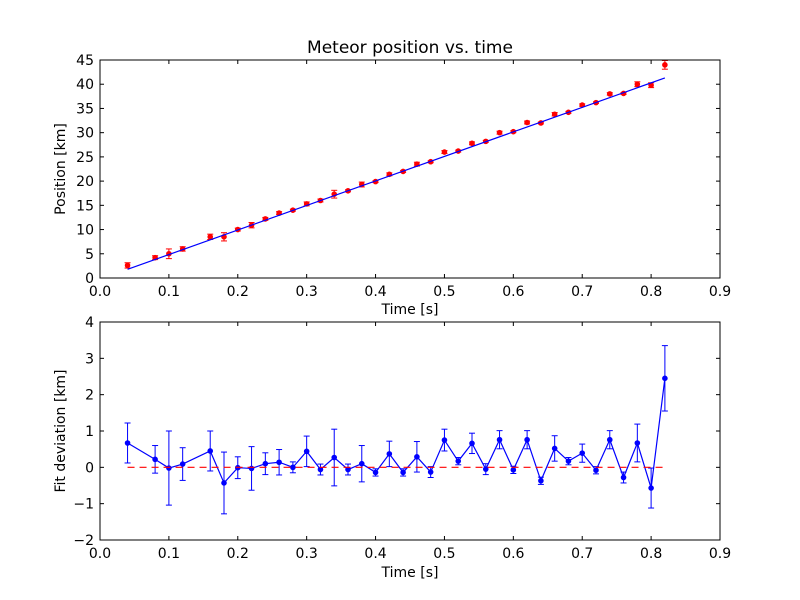 Image resolution: width=800 pixels, height=600 pixels. Describe the element at coordinates (83, 505) in the screenshot. I see `y-tick-label: −1` at that location.